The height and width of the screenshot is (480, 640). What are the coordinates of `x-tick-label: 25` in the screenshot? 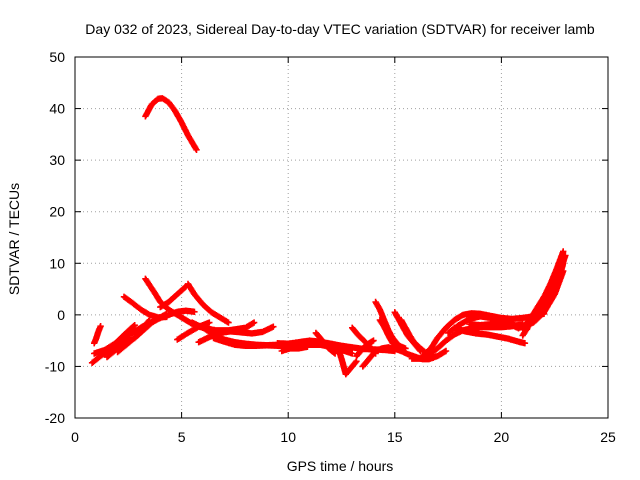 It's located at (608, 437).